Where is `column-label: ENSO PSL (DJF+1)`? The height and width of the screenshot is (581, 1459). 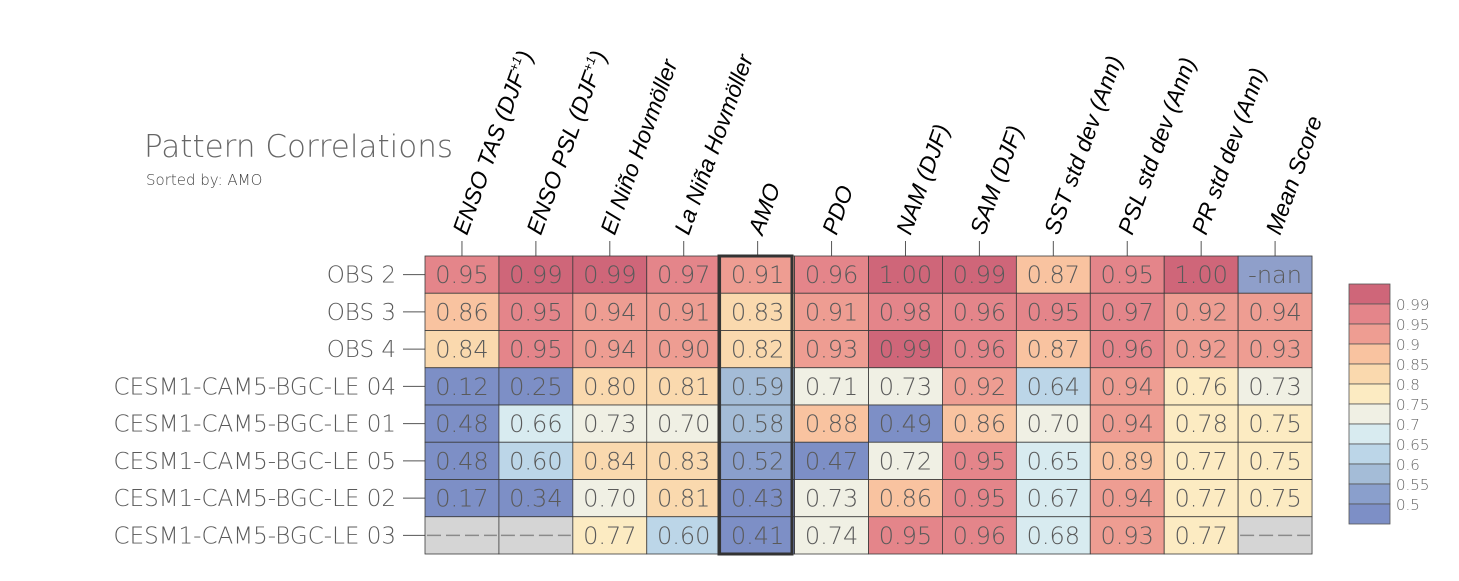 column-label: ENSO PSL (DJF+1) is located at coordinates (566, 142).